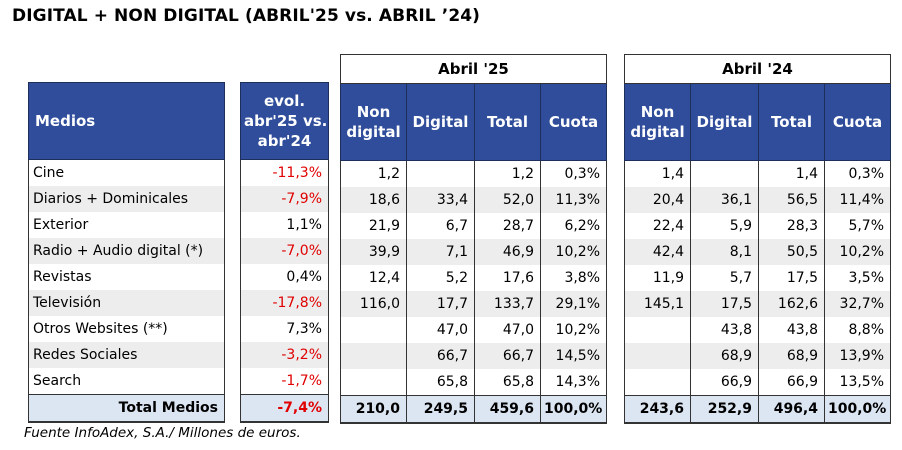 This screenshot has width=902, height=450. What do you see at coordinates (791, 278) in the screenshot?
I see `total-value: 17,5` at bounding box center [791, 278].